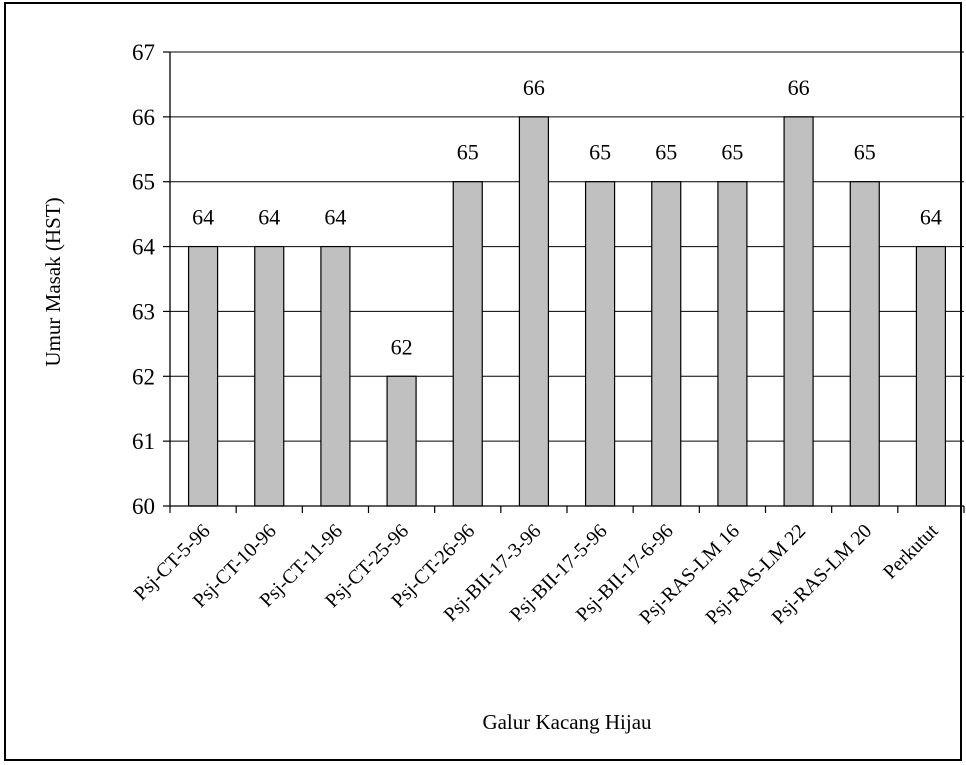  What do you see at coordinates (143, 117) in the screenshot?
I see `y-tick-label: 66` at bounding box center [143, 117].